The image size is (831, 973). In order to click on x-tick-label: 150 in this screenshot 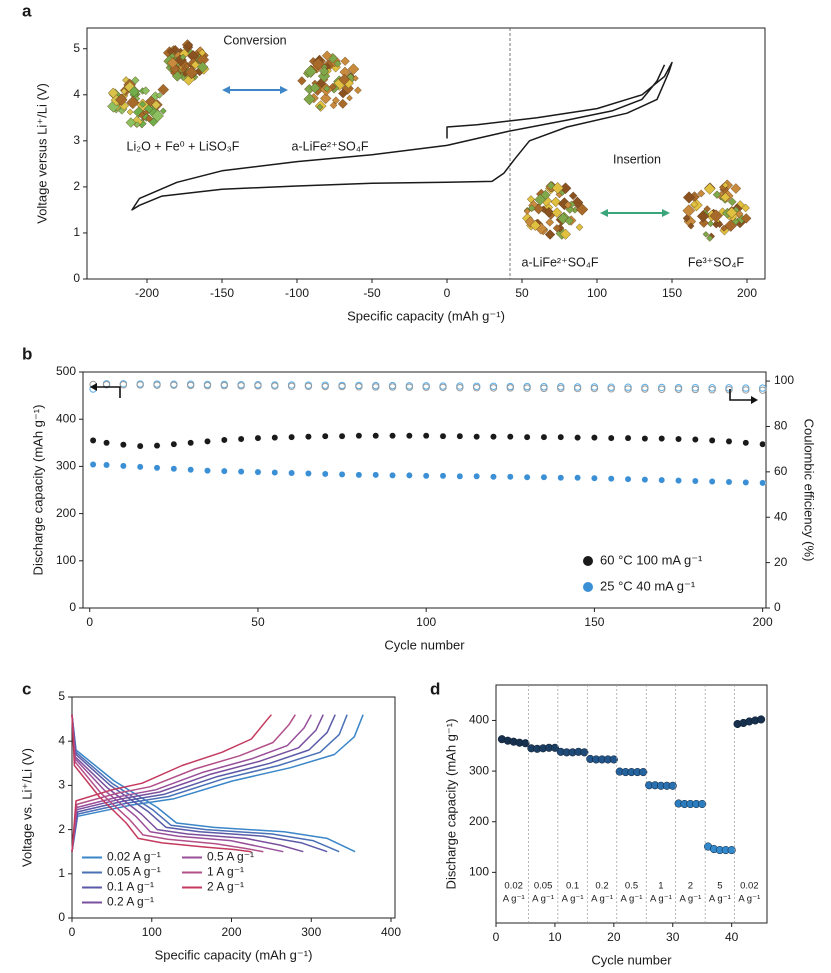, I will do `click(672, 293)`.